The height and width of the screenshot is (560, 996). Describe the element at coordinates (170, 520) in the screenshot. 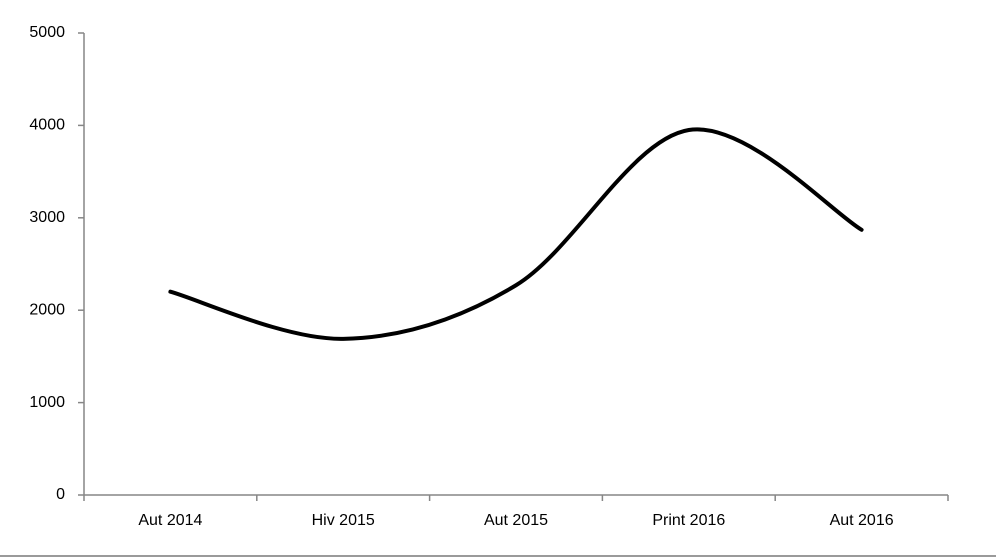

I see `x-tick-label: Aut 2014` at that location.